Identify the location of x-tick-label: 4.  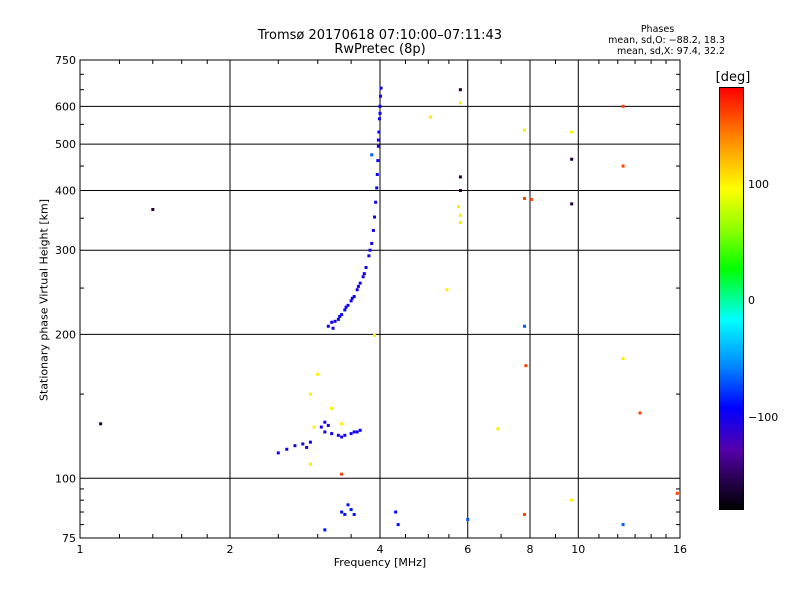
(380, 549).